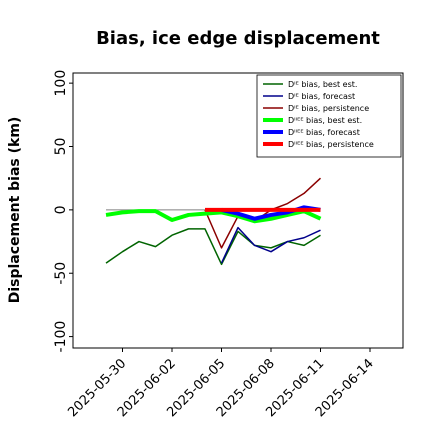 This screenshot has width=440, height=440. What do you see at coordinates (61, 209) in the screenshot?
I see `y-tick-label: 0` at bounding box center [61, 209].